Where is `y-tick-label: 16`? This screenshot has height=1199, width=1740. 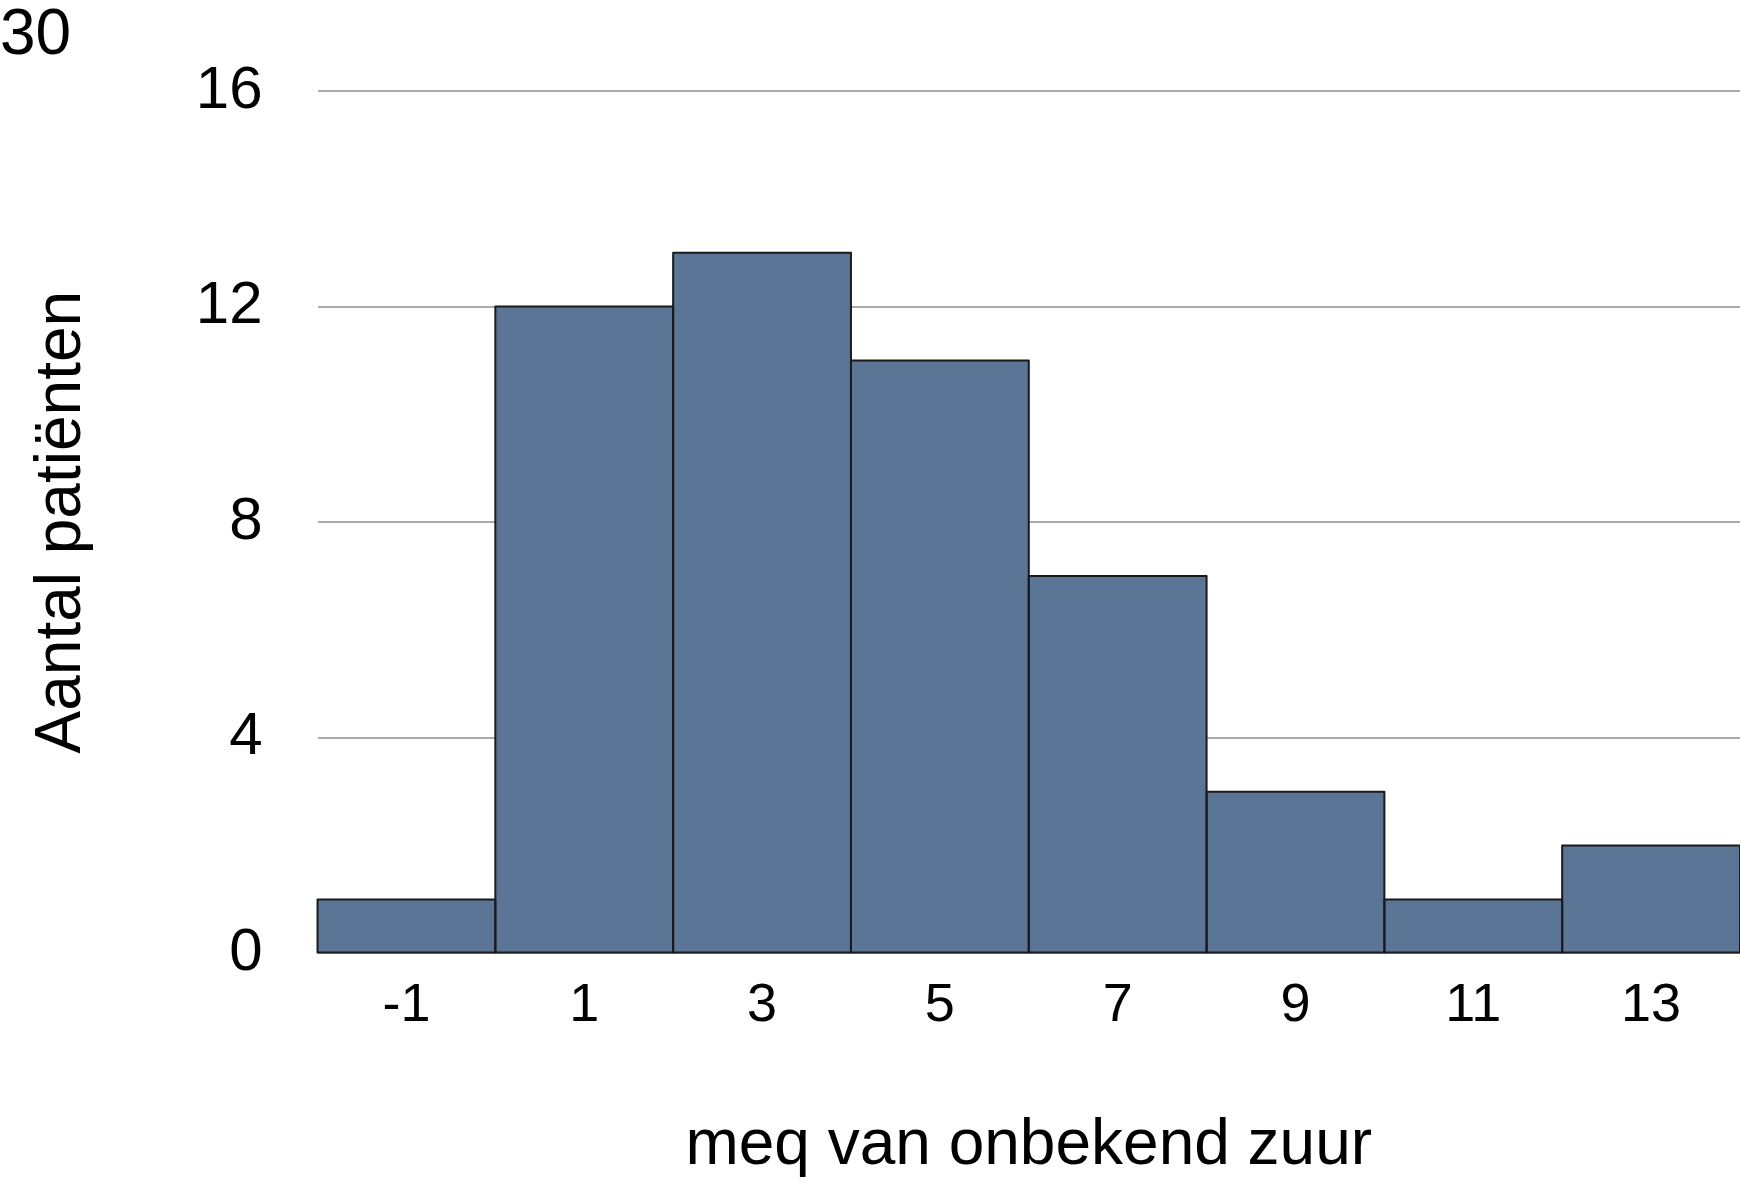 y-tick-label: 16 is located at coordinates (229, 87).